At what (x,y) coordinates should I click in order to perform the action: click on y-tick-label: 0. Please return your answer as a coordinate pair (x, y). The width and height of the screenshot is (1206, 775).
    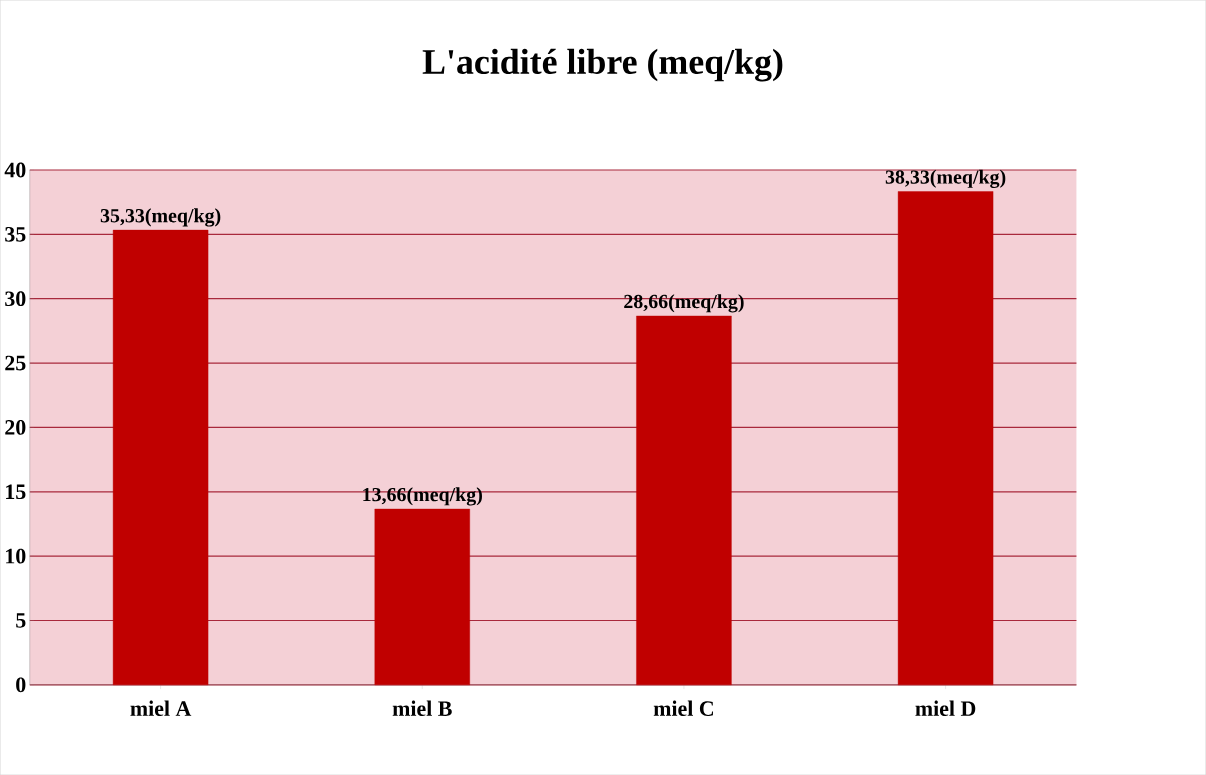
    Looking at the image, I should click on (21, 685).